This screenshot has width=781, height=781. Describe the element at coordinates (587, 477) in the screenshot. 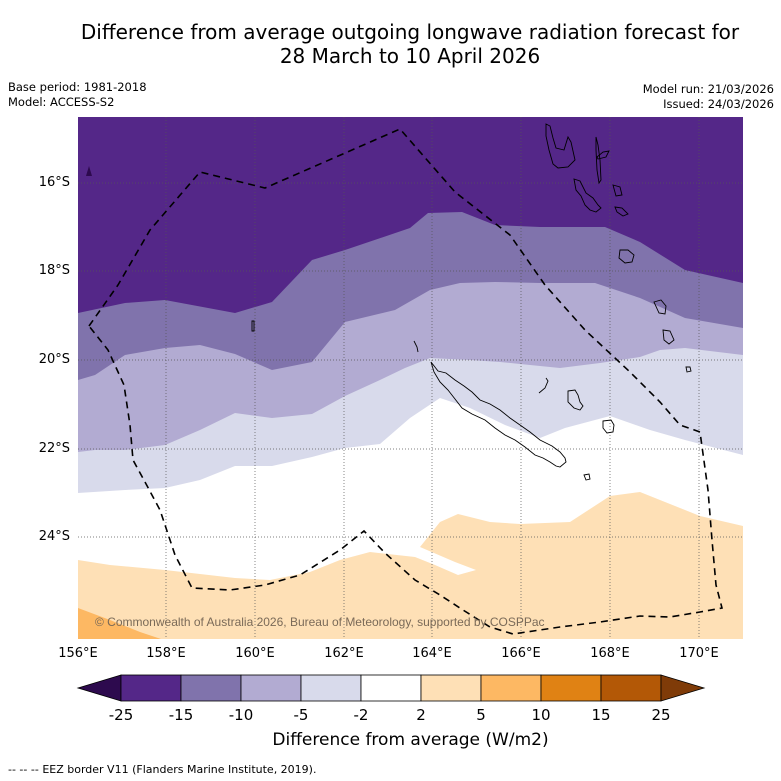

I see `coastline-isle-of-pines` at that location.